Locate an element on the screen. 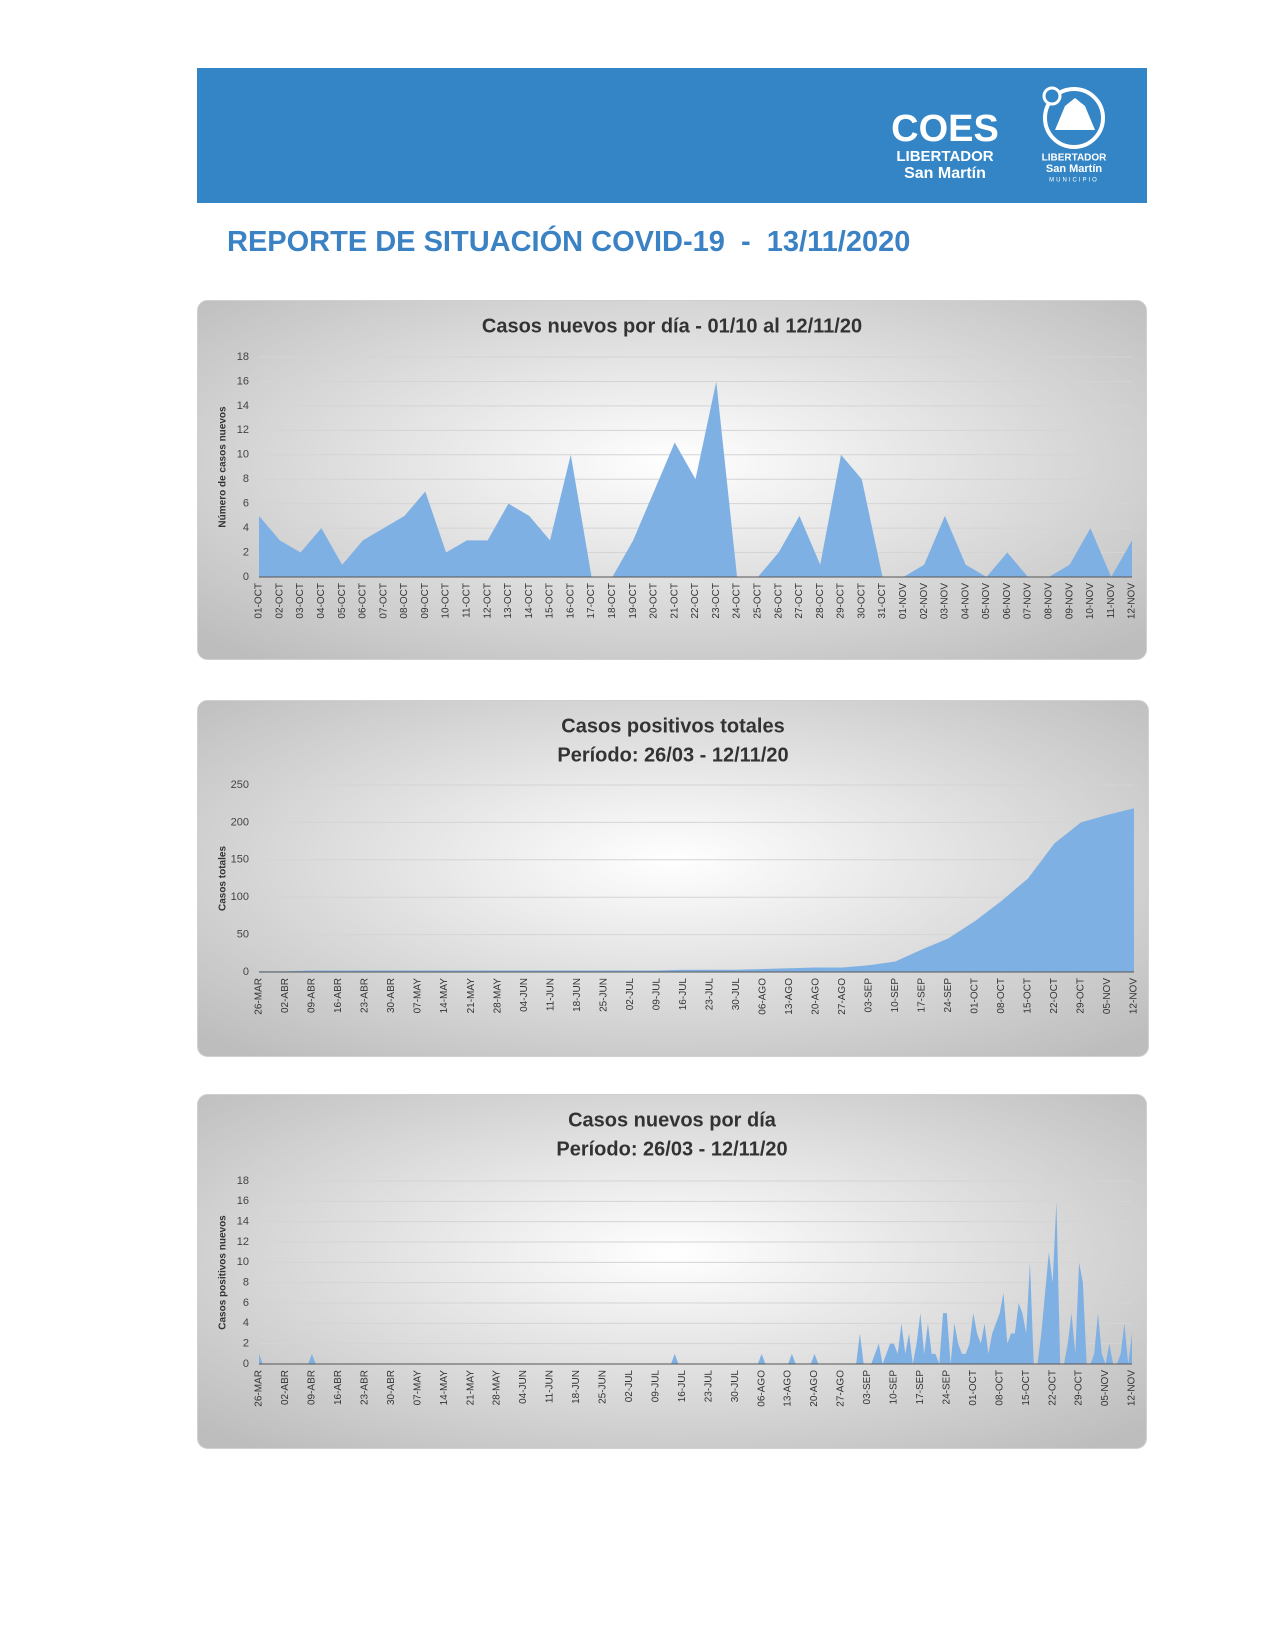 Image resolution: width=1275 pixels, height=1650 pixels. x-tick-label: 24-SEP is located at coordinates (946, 1387).